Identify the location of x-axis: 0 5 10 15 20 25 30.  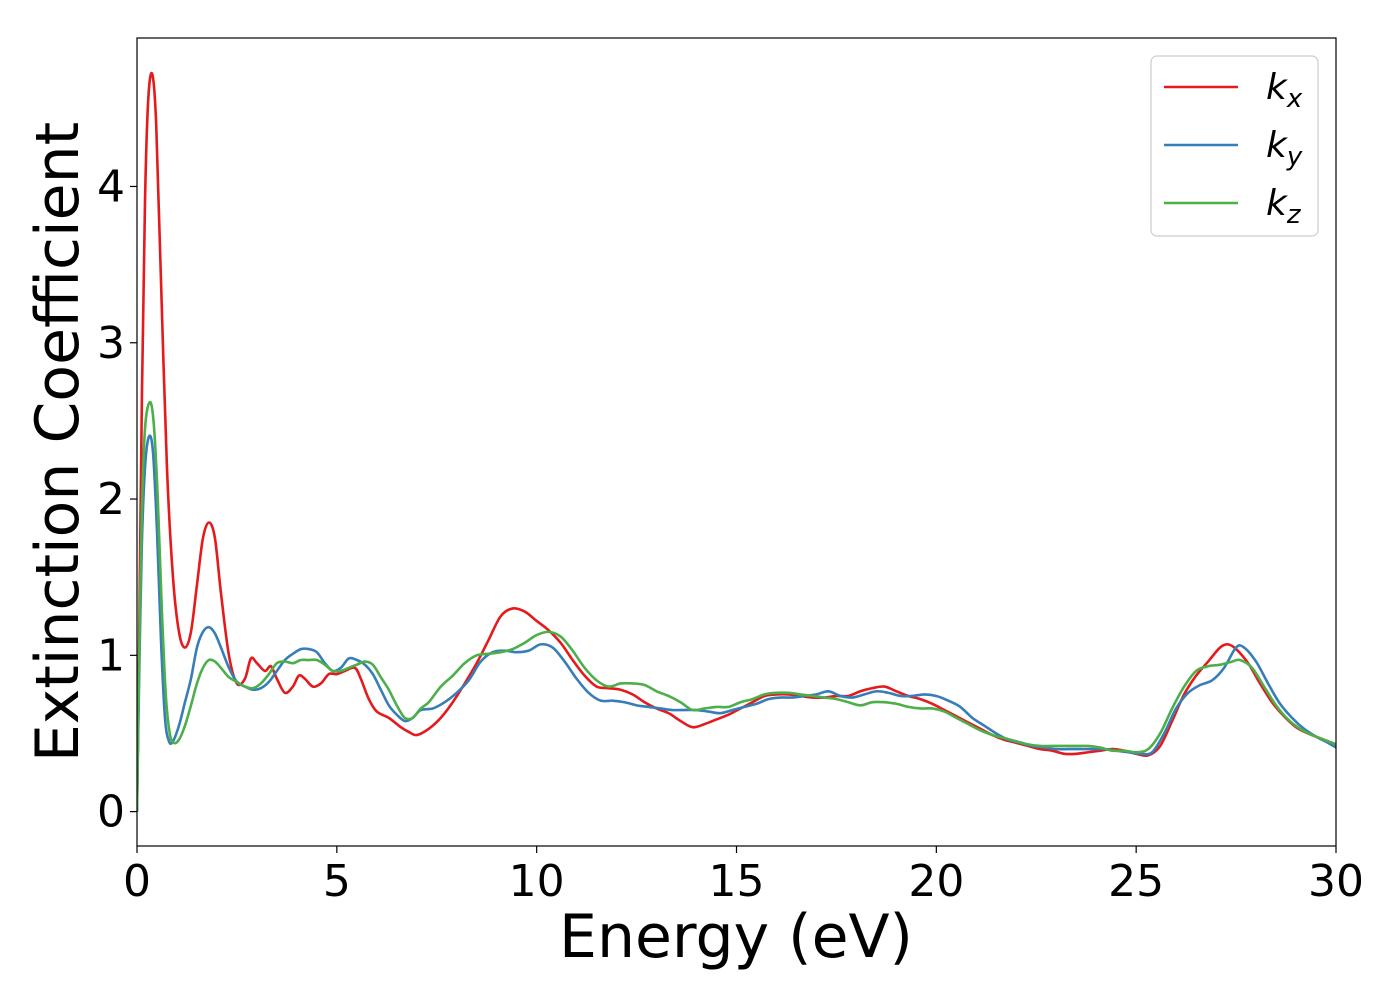
(743, 876).